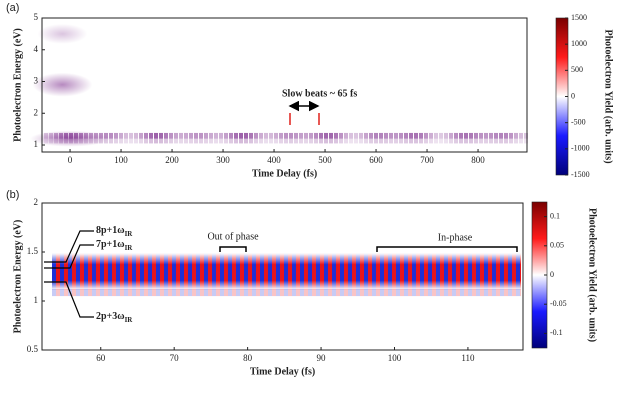 This screenshot has height=393, width=623. Describe the element at coordinates (580, 148) in the screenshot. I see `colorbar-tick-label: -1000` at that location.